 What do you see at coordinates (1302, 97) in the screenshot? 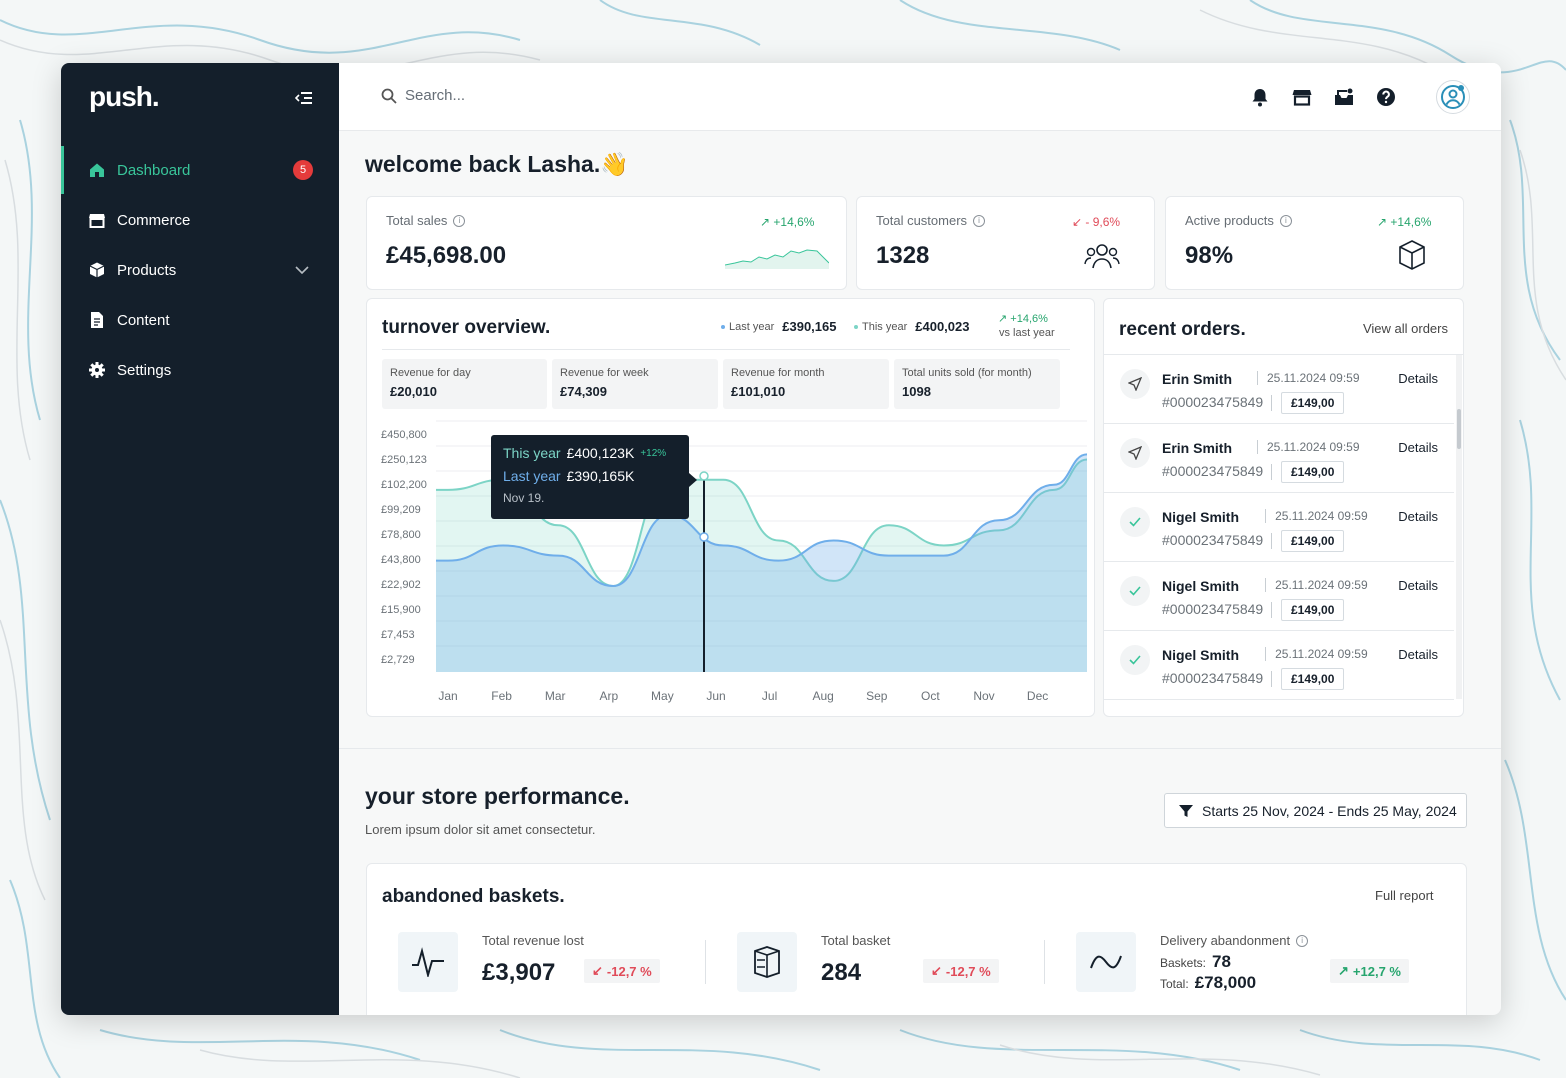
I see `store-icon` at bounding box center [1302, 97].